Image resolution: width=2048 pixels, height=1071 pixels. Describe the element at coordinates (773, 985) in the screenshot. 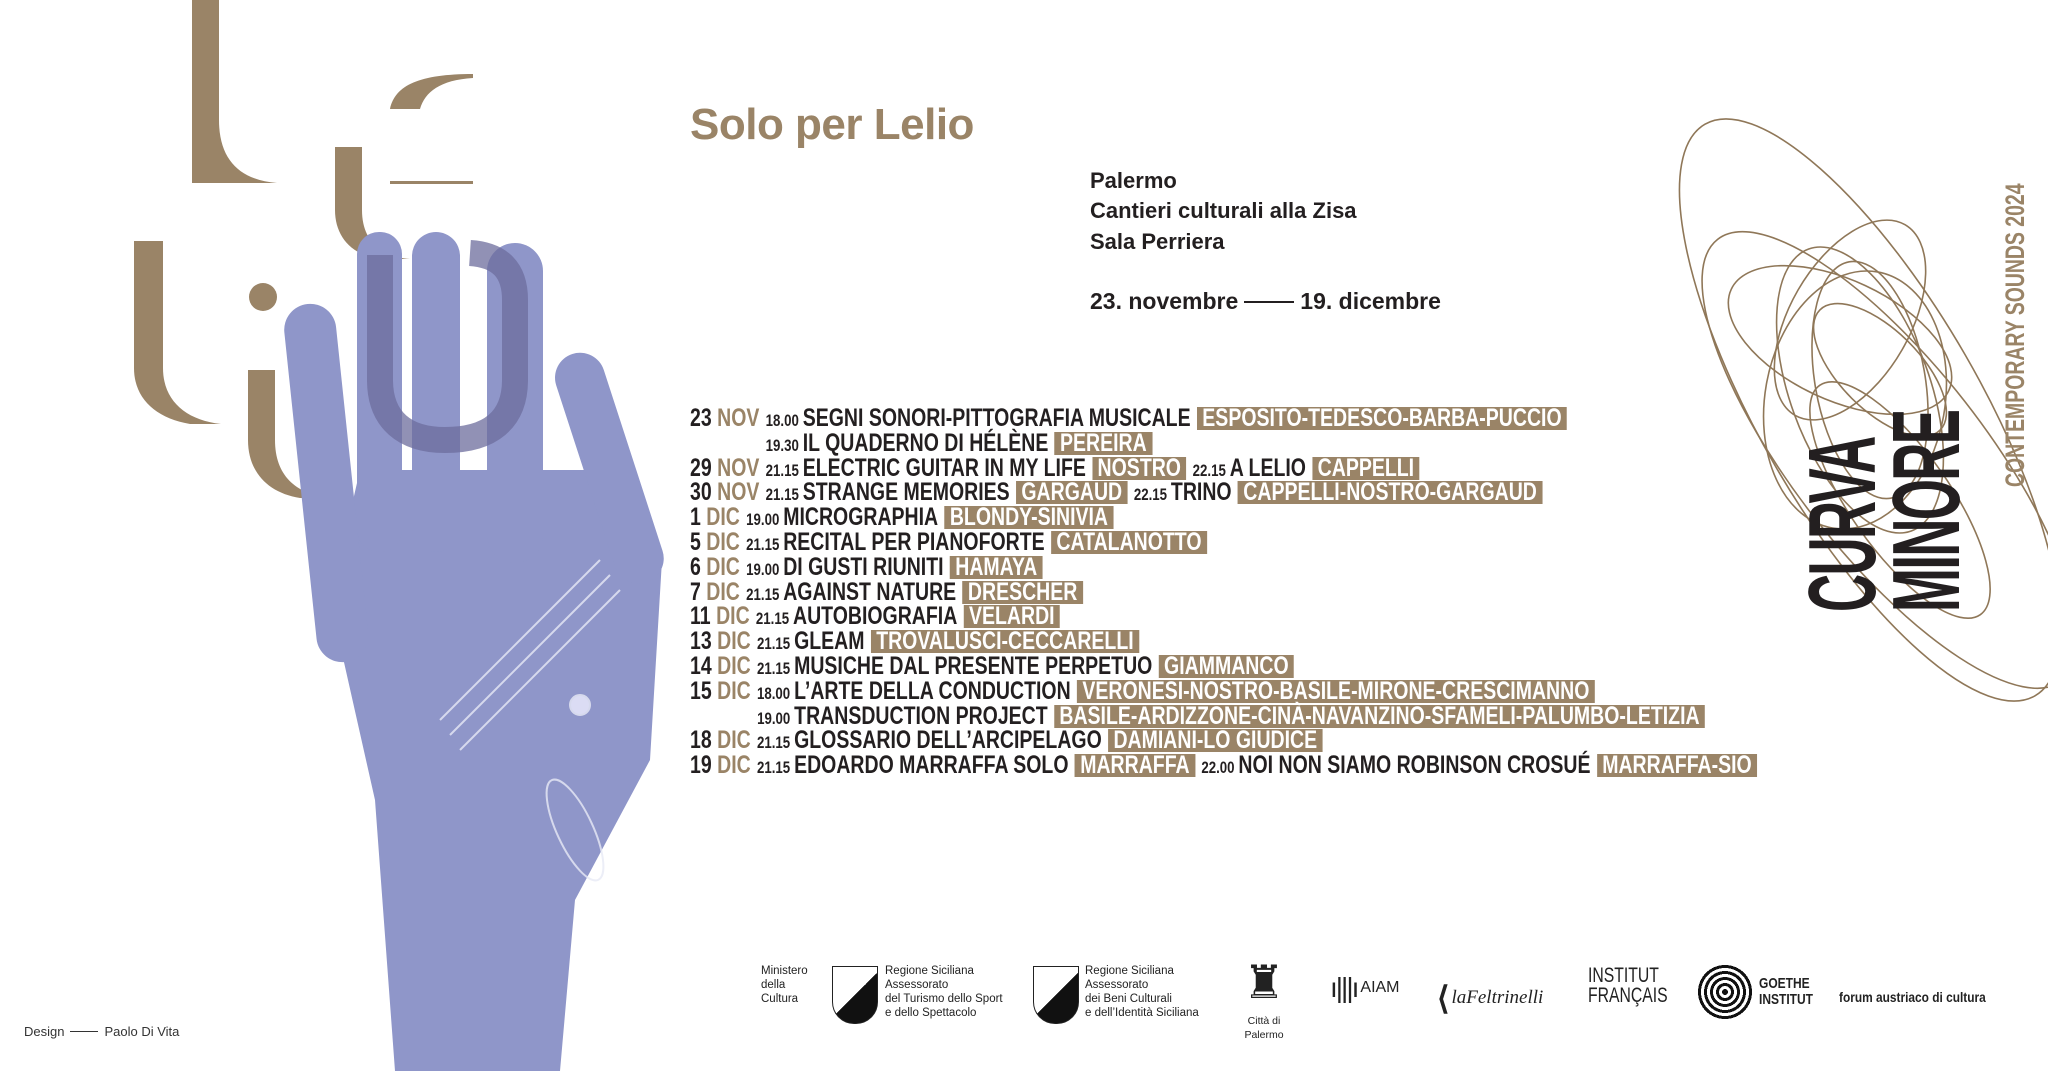

I see `logo-text: della` at that location.